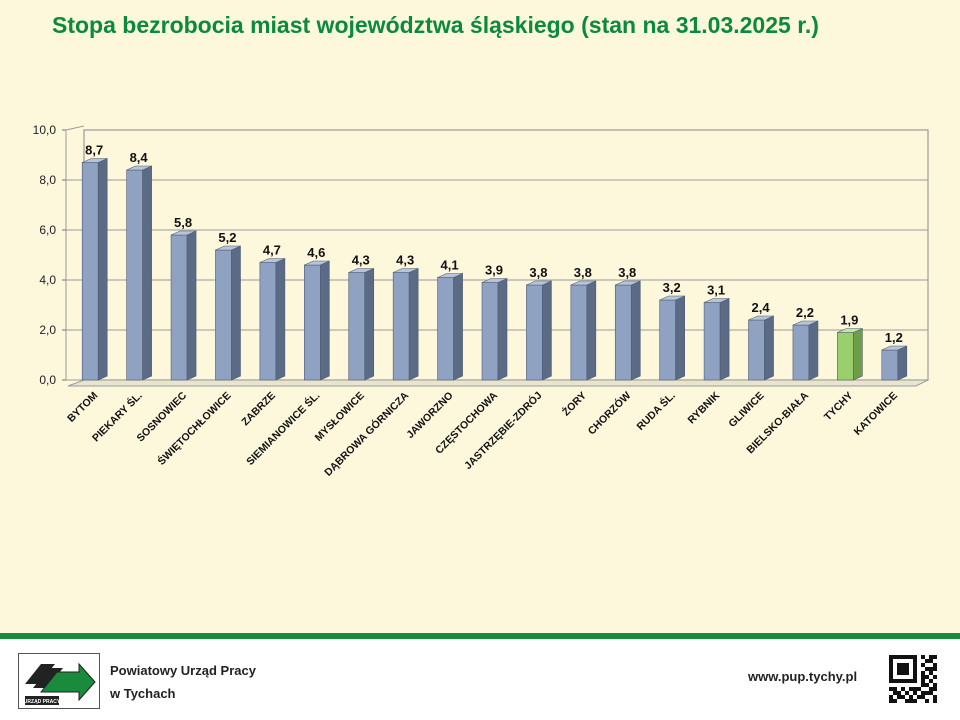 Image resolution: width=960 pixels, height=720 pixels. I want to click on x-tick-label: ZABRZE, so click(258, 409).